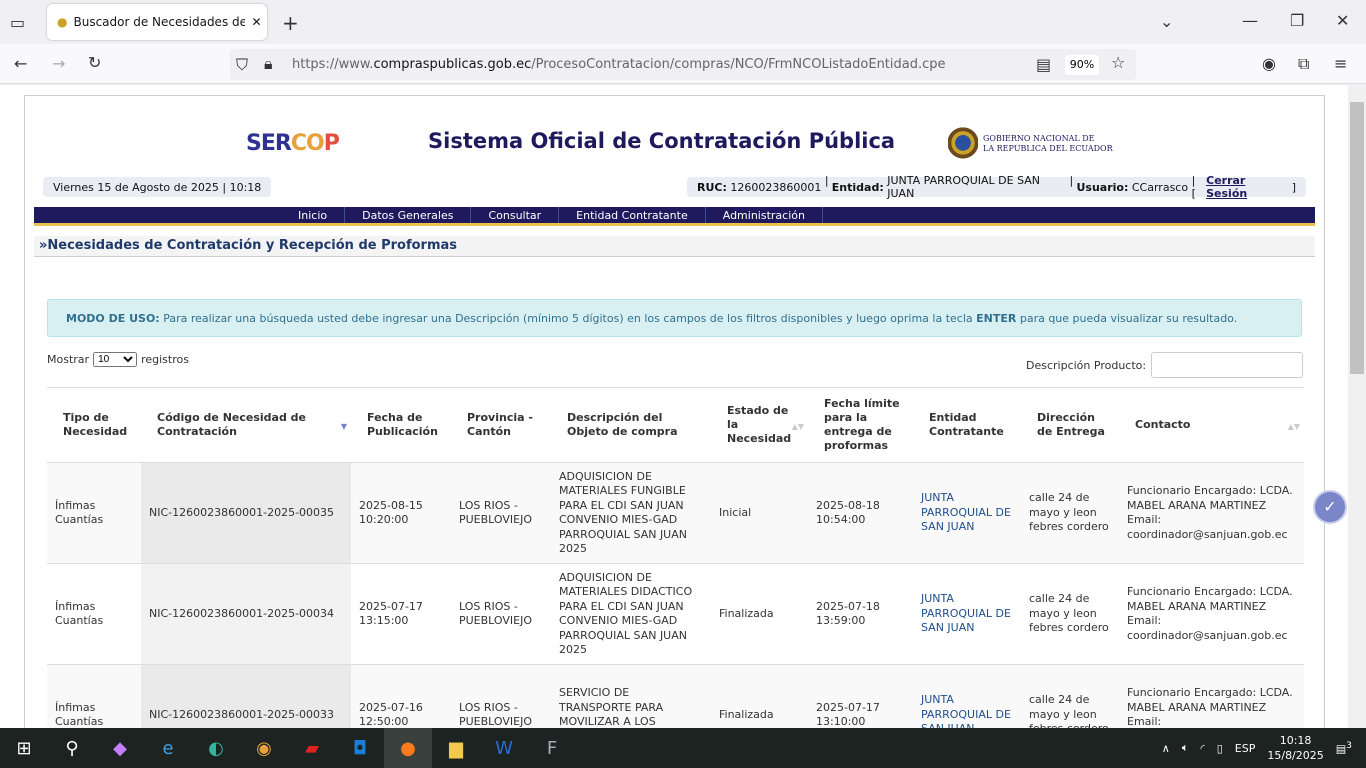  Describe the element at coordinates (68, 359) in the screenshot. I see `show-label: Mostrar` at that location.